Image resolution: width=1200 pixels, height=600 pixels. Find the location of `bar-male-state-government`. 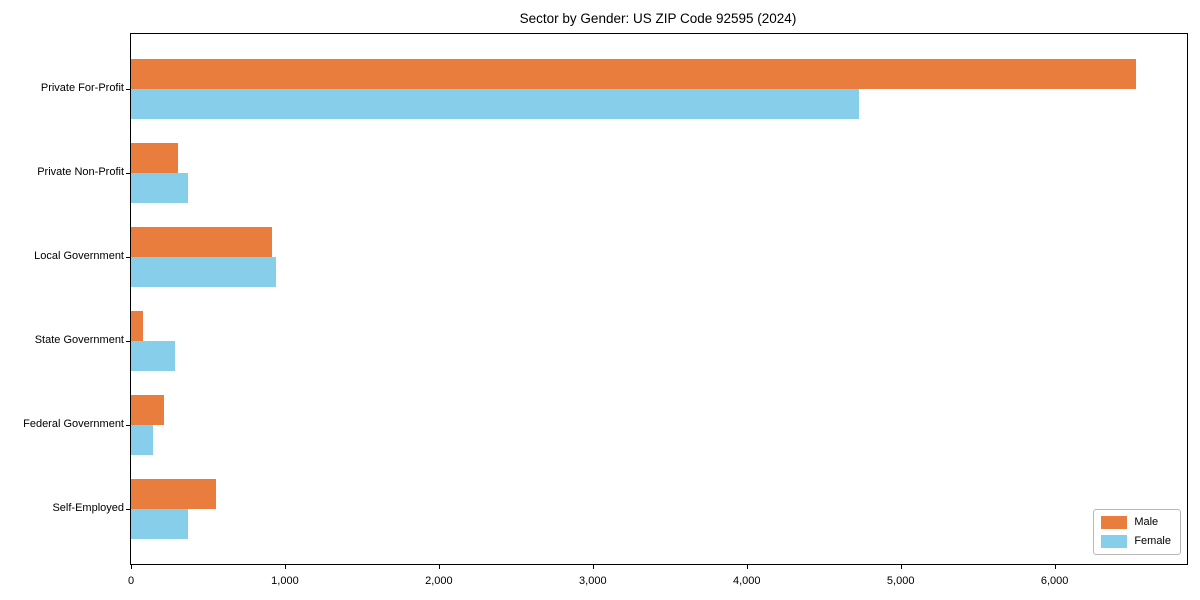

bar-male-state-government is located at coordinates (137, 326).